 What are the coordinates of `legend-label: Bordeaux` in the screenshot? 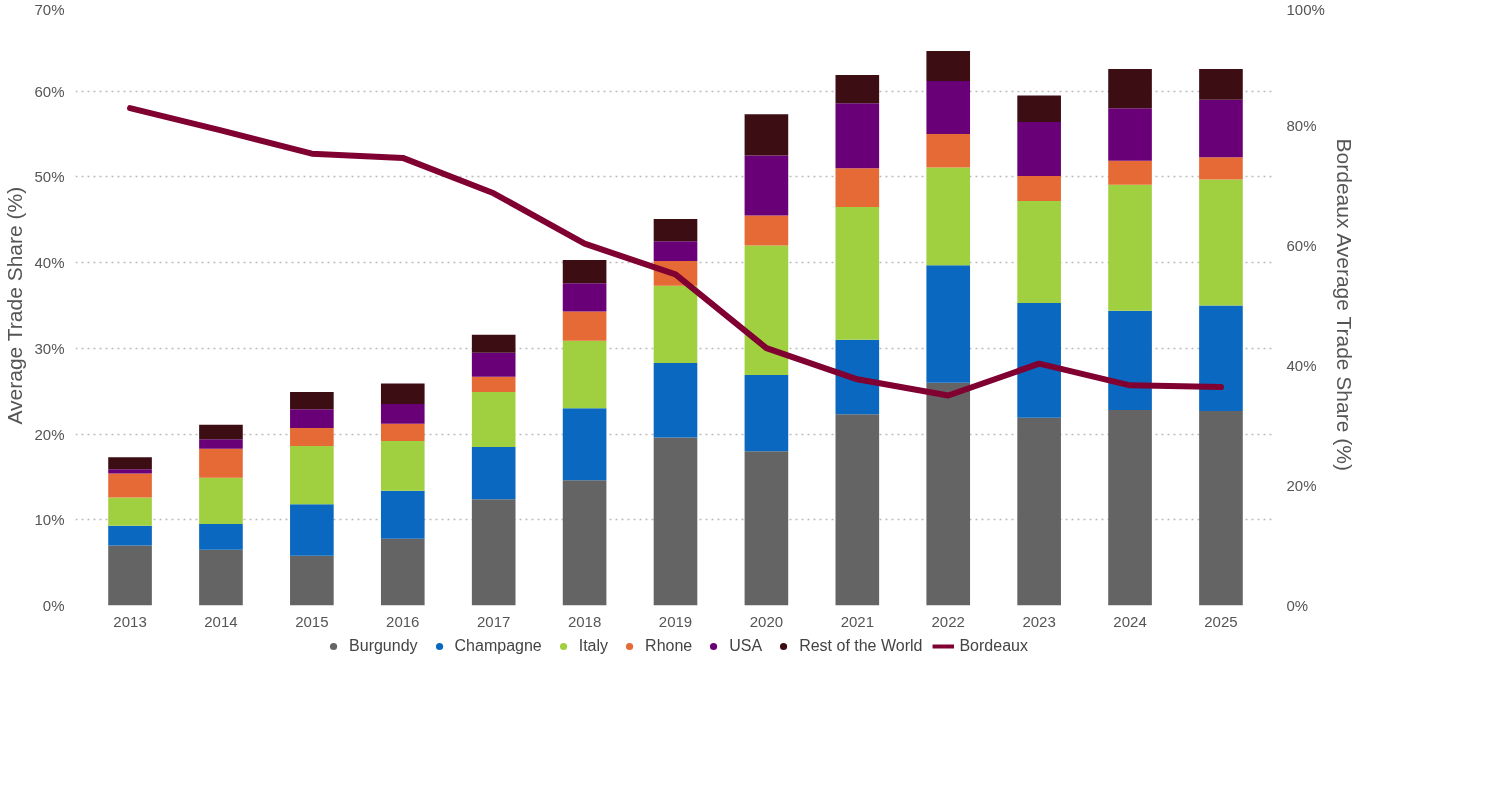 It's located at (993, 646).